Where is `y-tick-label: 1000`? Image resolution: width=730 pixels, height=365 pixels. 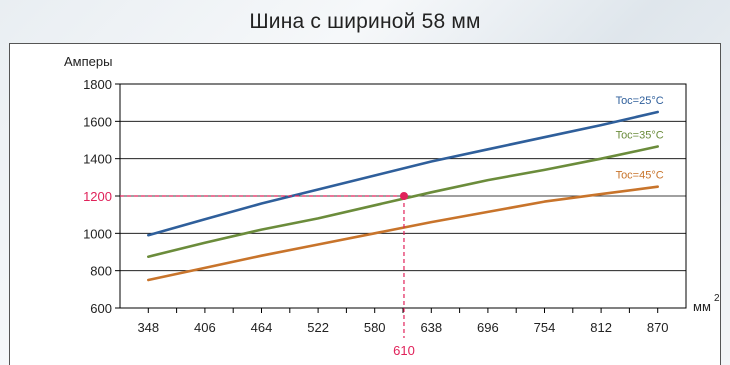 y-tick-label: 1000 is located at coordinates (97, 233).